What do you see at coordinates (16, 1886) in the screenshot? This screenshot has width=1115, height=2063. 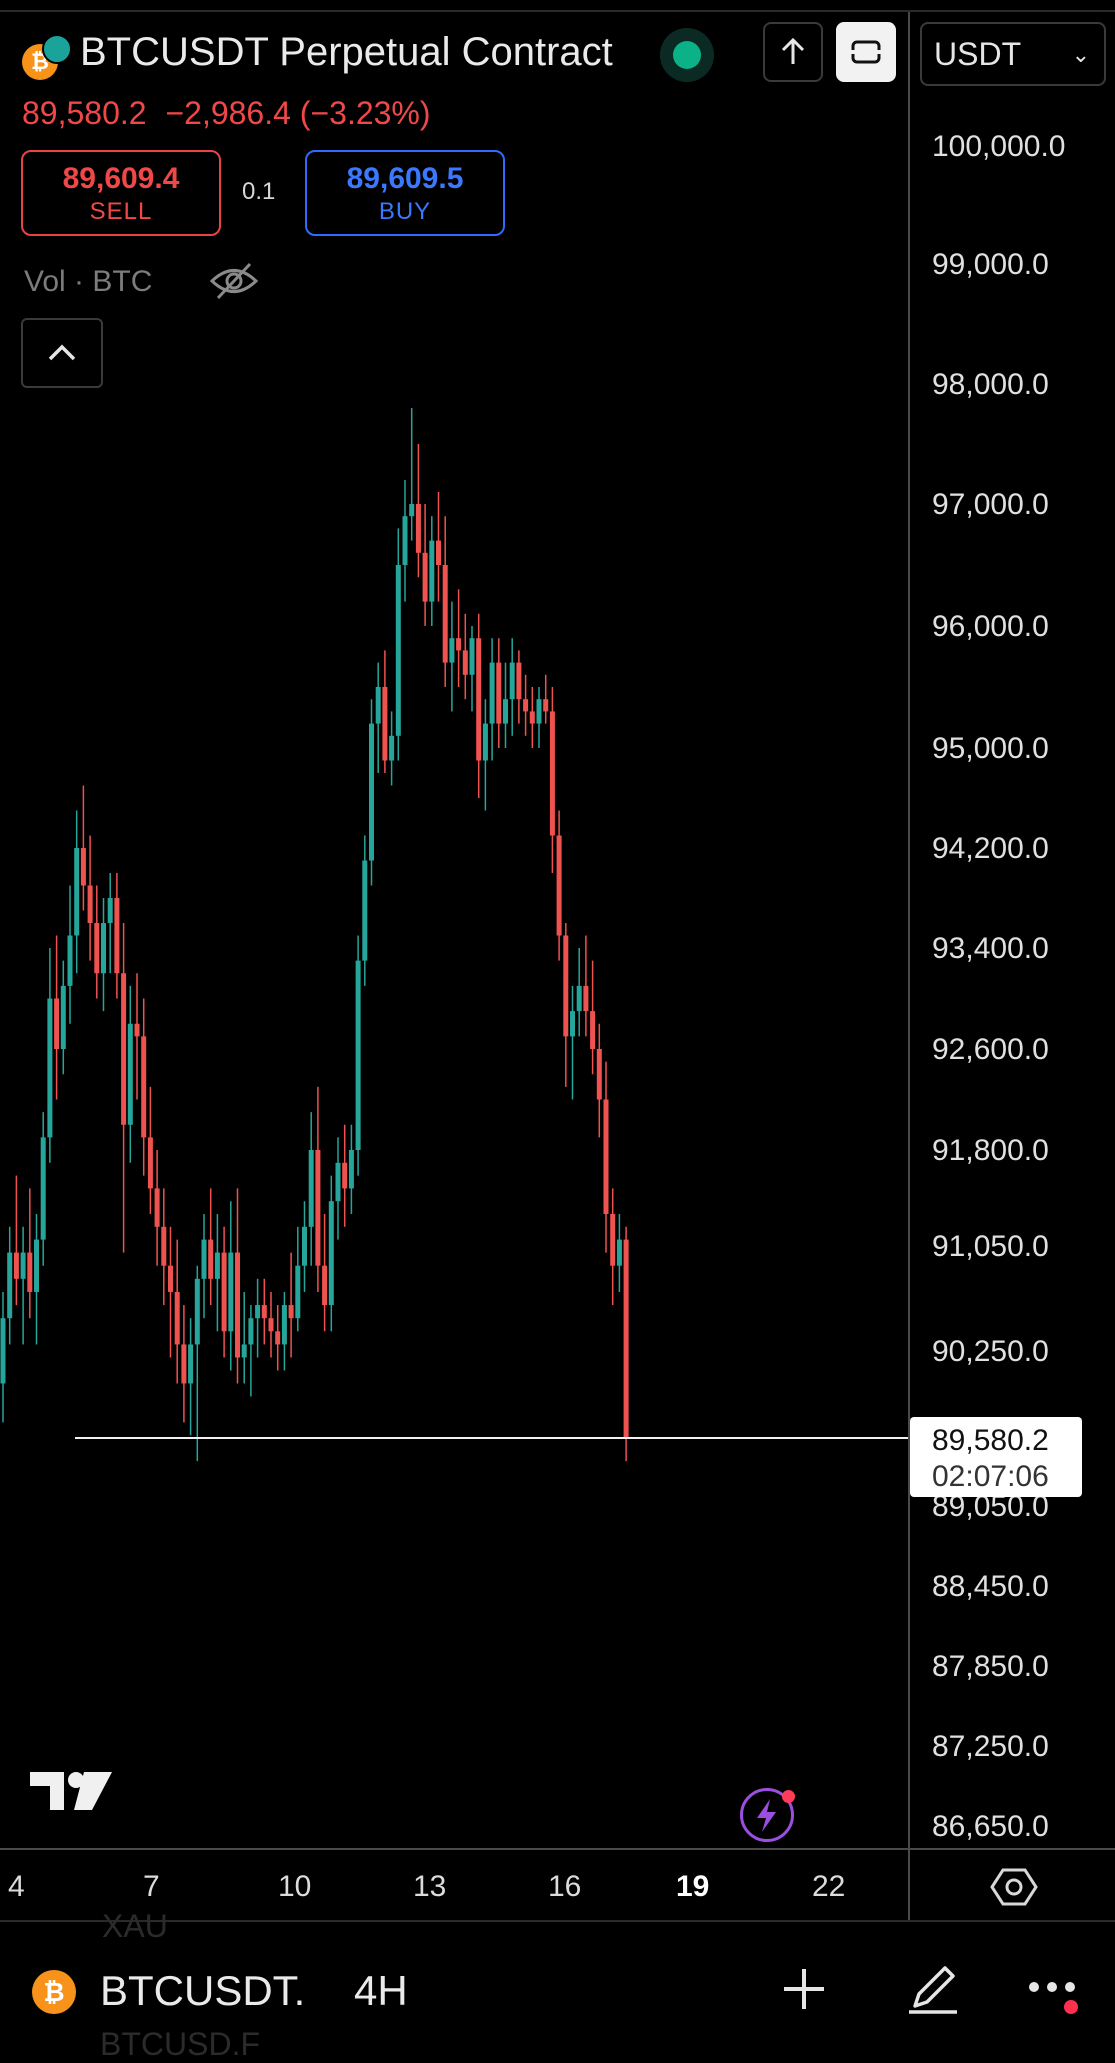 I see `time-axis-label: 4` at bounding box center [16, 1886].